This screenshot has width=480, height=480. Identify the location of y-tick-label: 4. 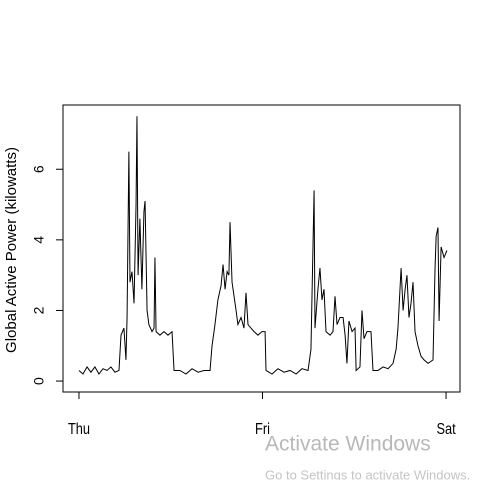
(39, 240).